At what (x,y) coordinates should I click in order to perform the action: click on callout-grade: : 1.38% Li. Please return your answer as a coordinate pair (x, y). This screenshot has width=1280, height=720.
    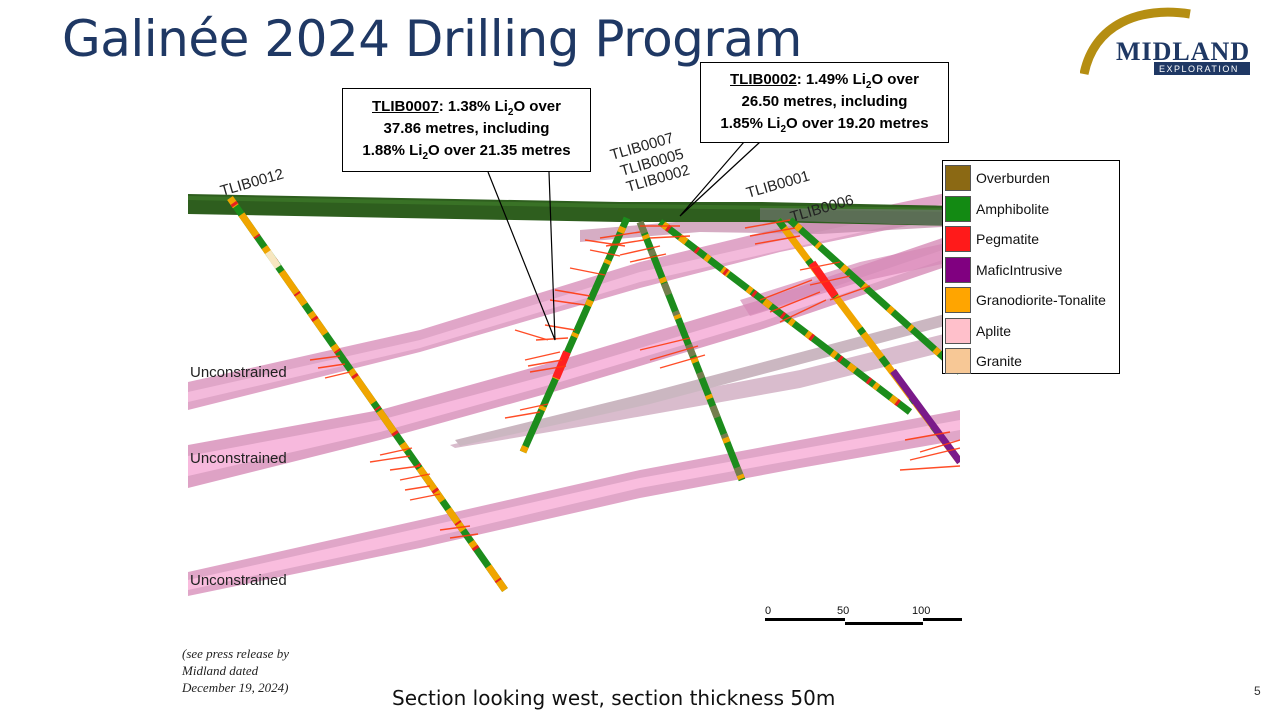
    Looking at the image, I should click on (473, 106).